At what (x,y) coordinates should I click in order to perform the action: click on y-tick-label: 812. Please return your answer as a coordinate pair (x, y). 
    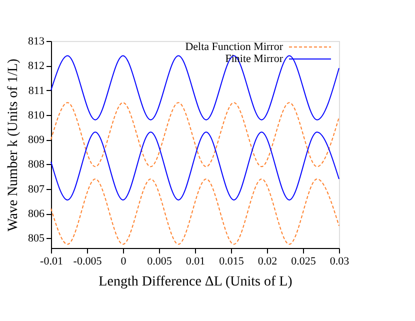
    Looking at the image, I should click on (36, 66).